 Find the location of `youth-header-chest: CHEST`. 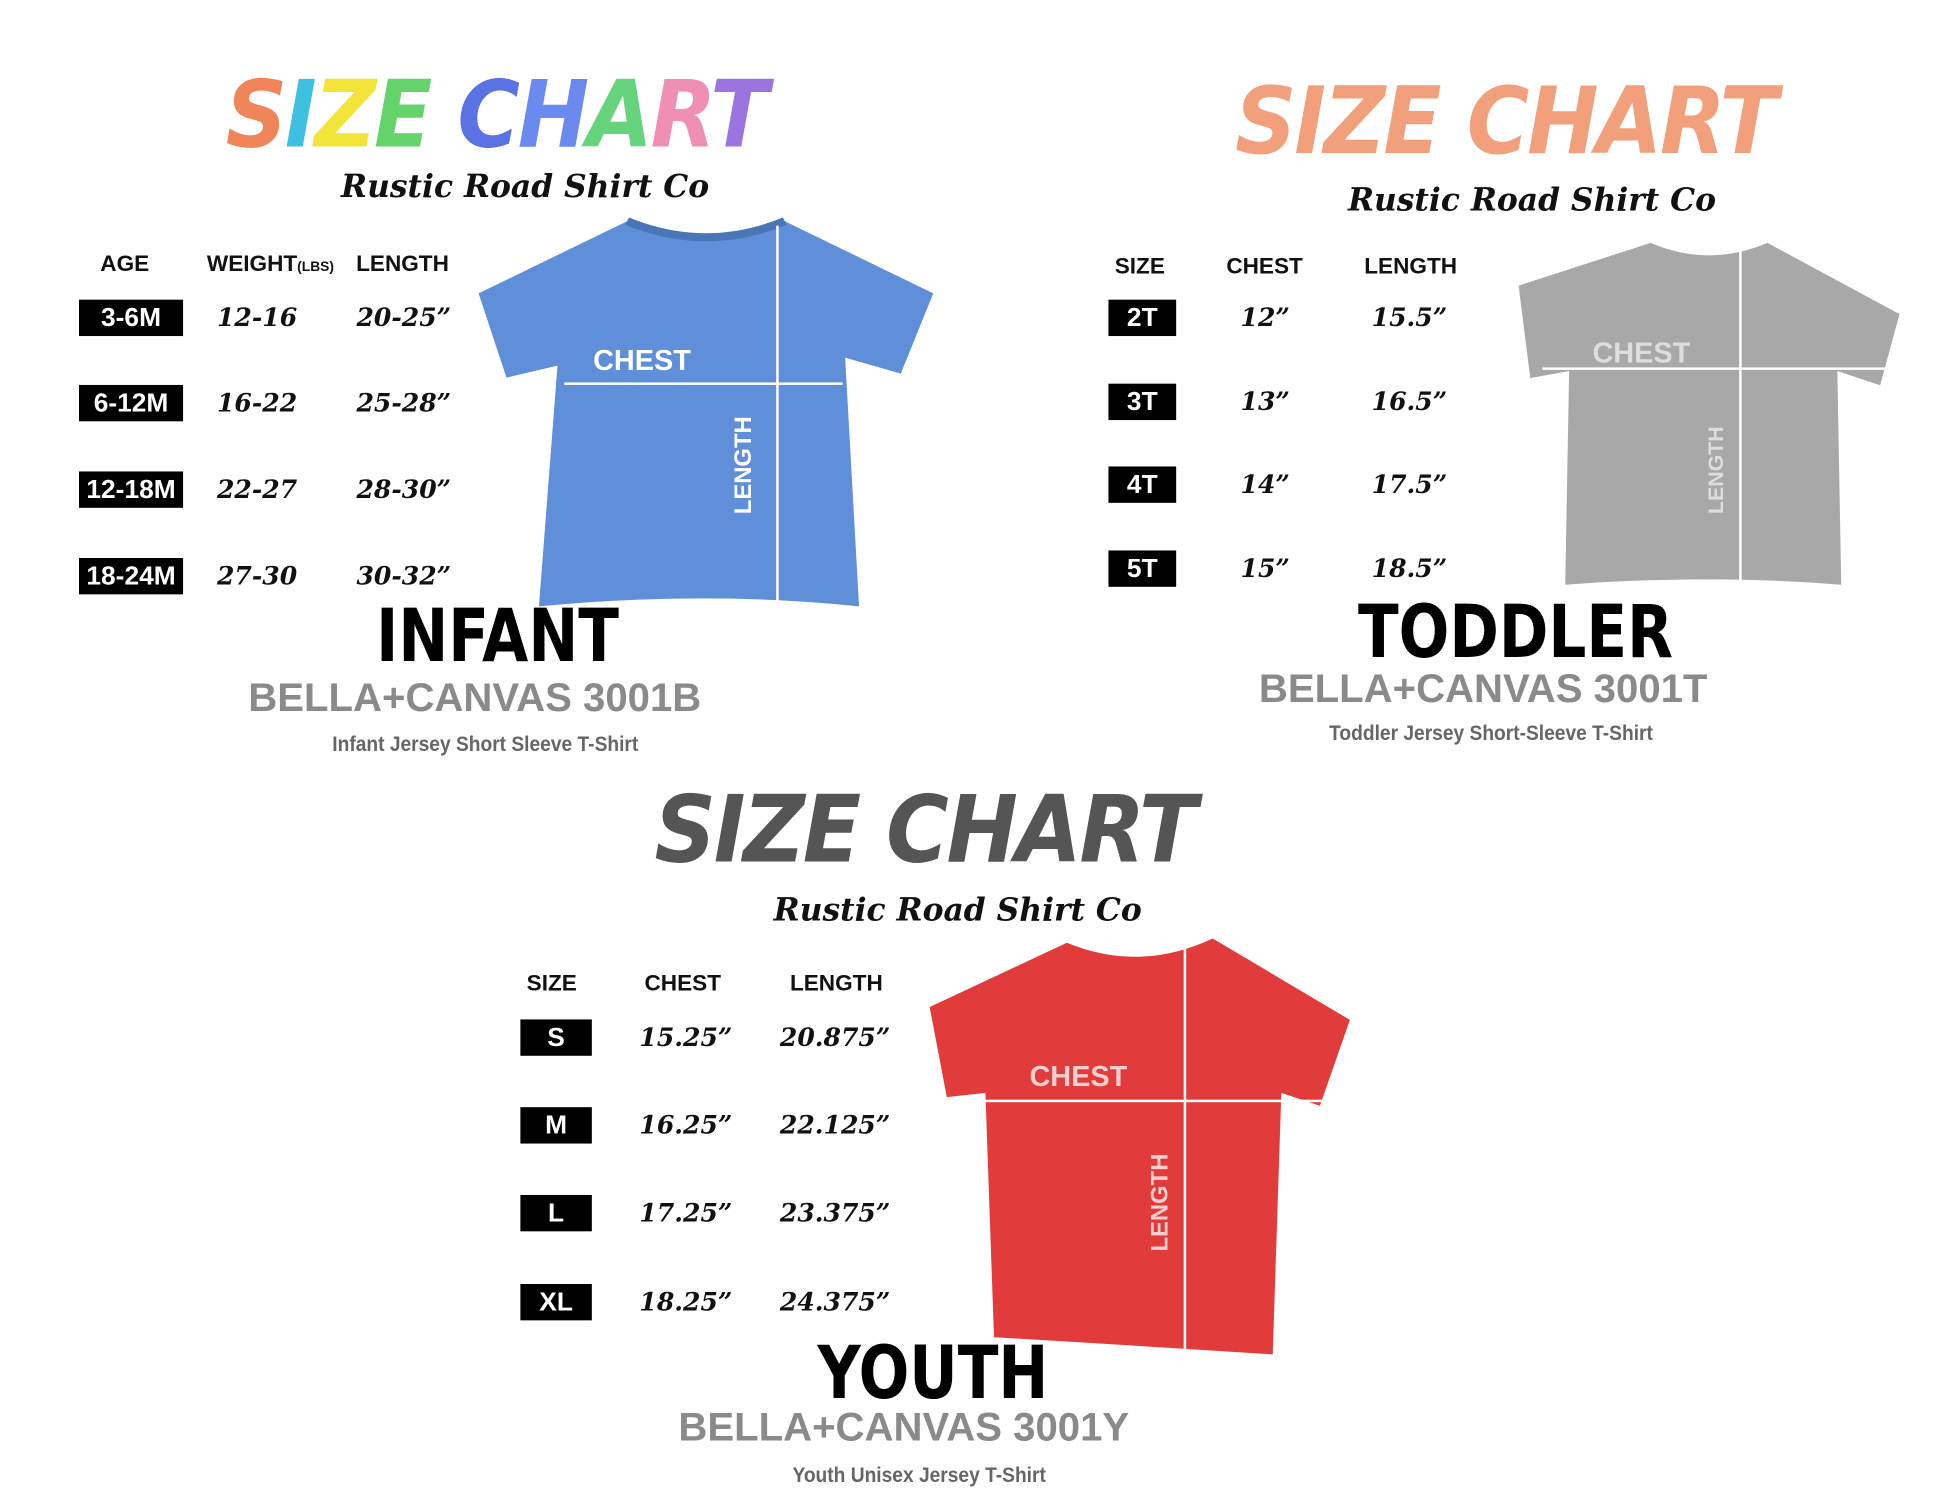

youth-header-chest: CHEST is located at coordinates (683, 983).